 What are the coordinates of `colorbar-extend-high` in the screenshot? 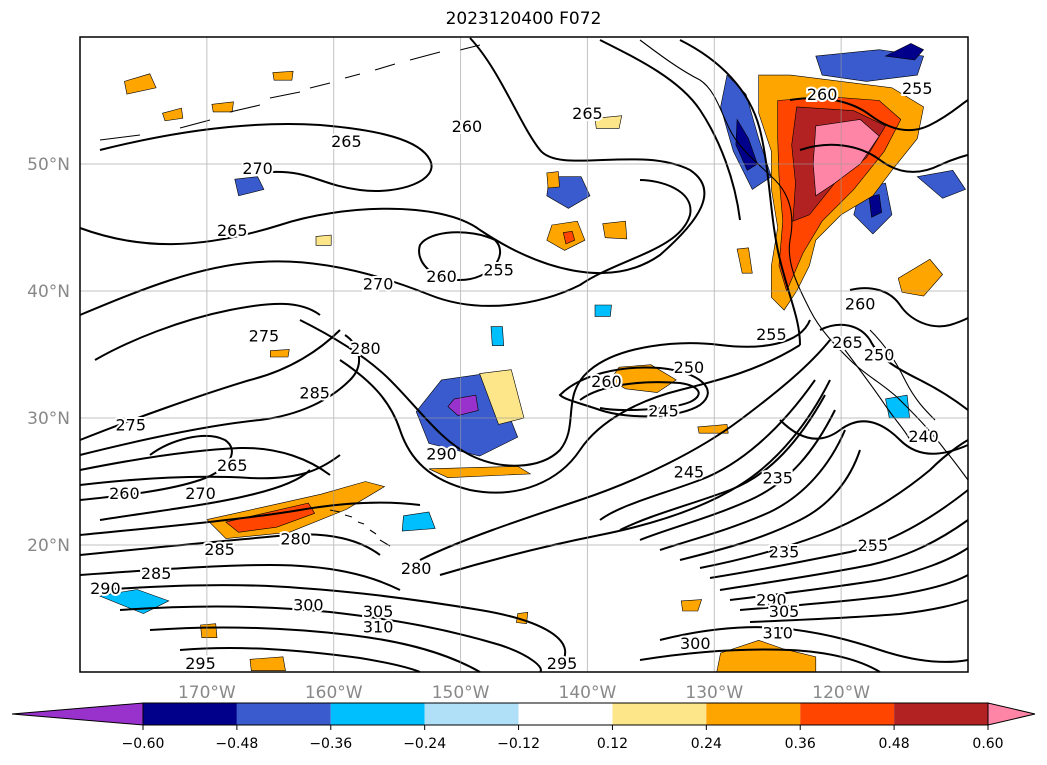 It's located at (1011, 714).